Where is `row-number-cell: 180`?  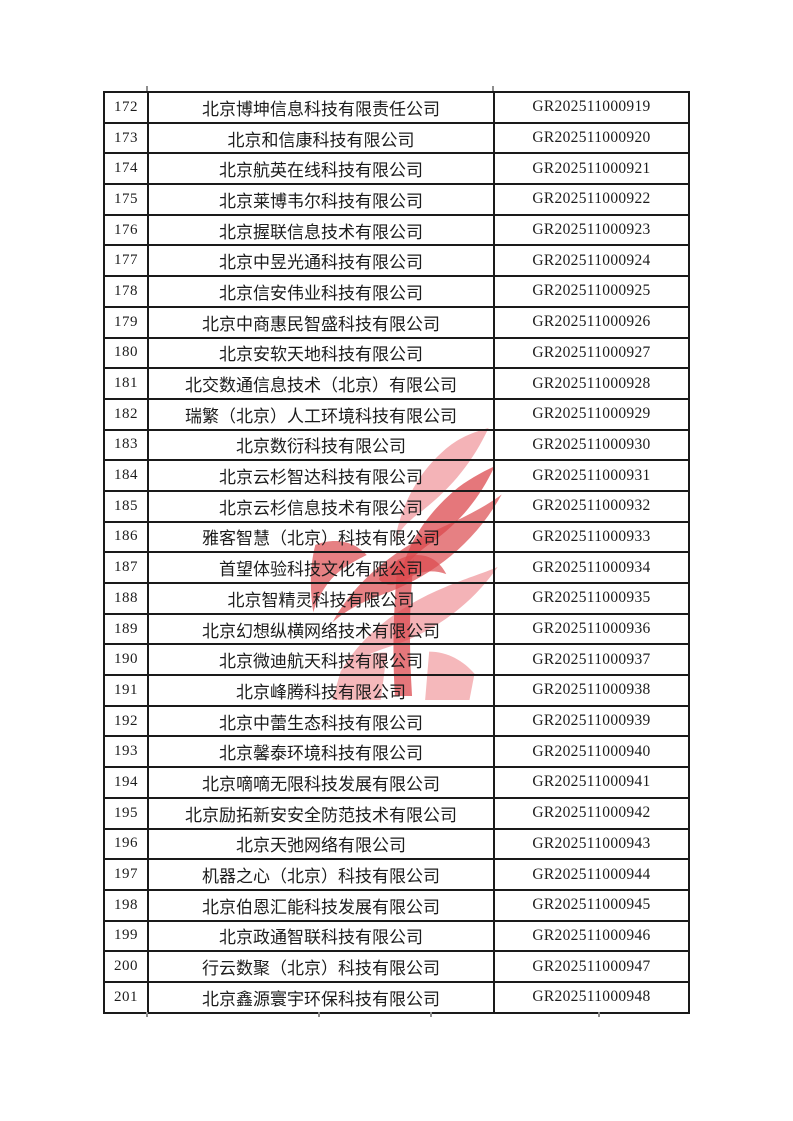 row-number-cell: 180 is located at coordinates (126, 353).